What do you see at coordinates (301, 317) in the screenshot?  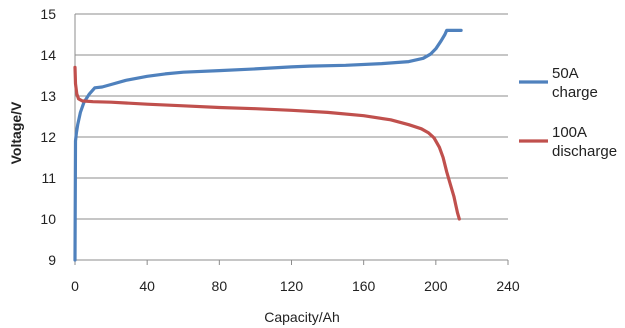 I see `x-axis-title: Capacity/Ah` at bounding box center [301, 317].